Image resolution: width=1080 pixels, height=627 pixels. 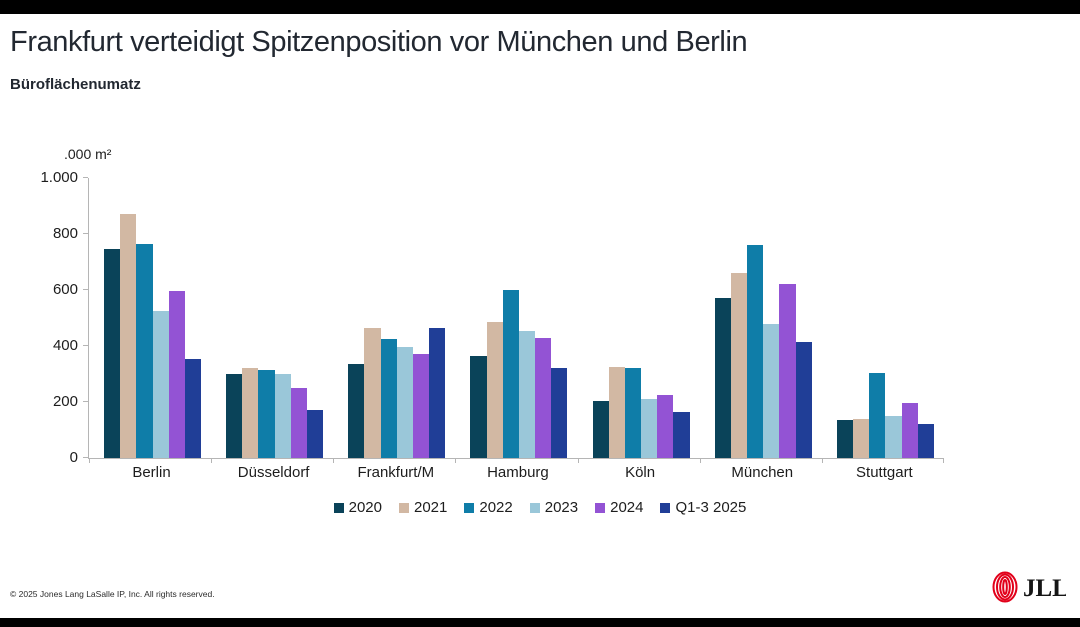 What do you see at coordinates (73, 457) in the screenshot?
I see `y-tick-label: 0` at bounding box center [73, 457].